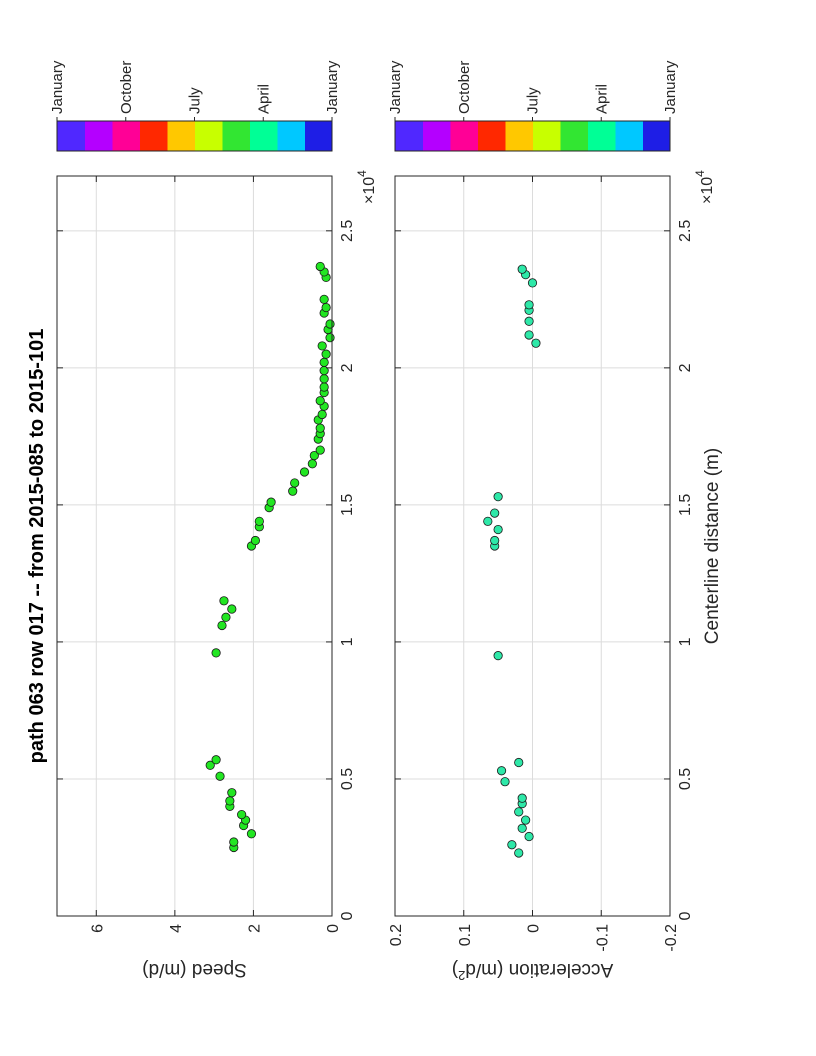  I want to click on y-tick-label: 0.2, so click(396, 935).